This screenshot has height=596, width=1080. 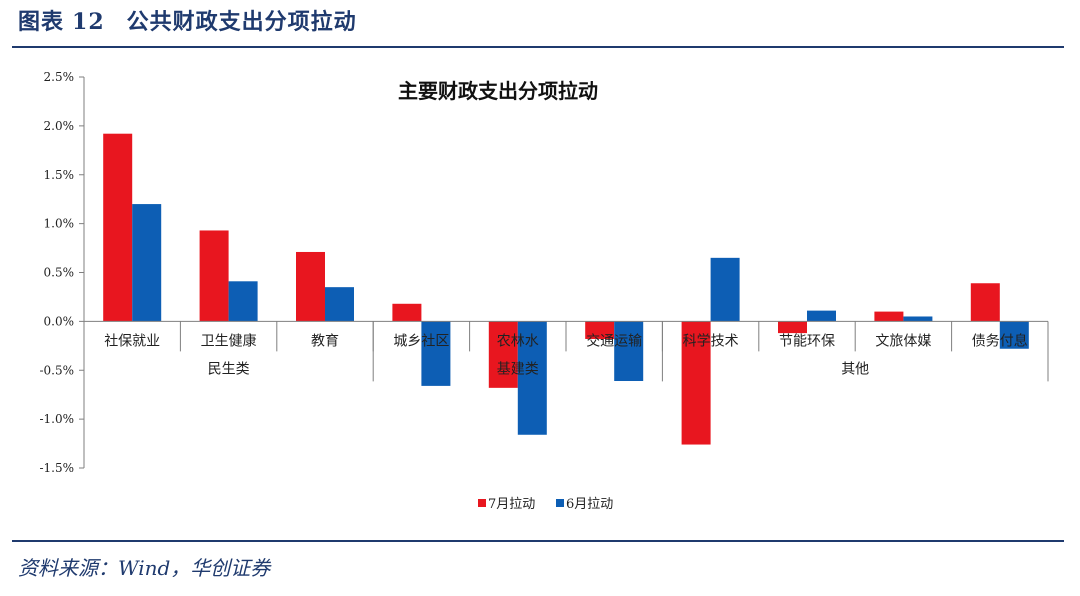 What do you see at coordinates (144, 568) in the screenshot?
I see `source-note: 资料来源：Wind，华创证券` at bounding box center [144, 568].